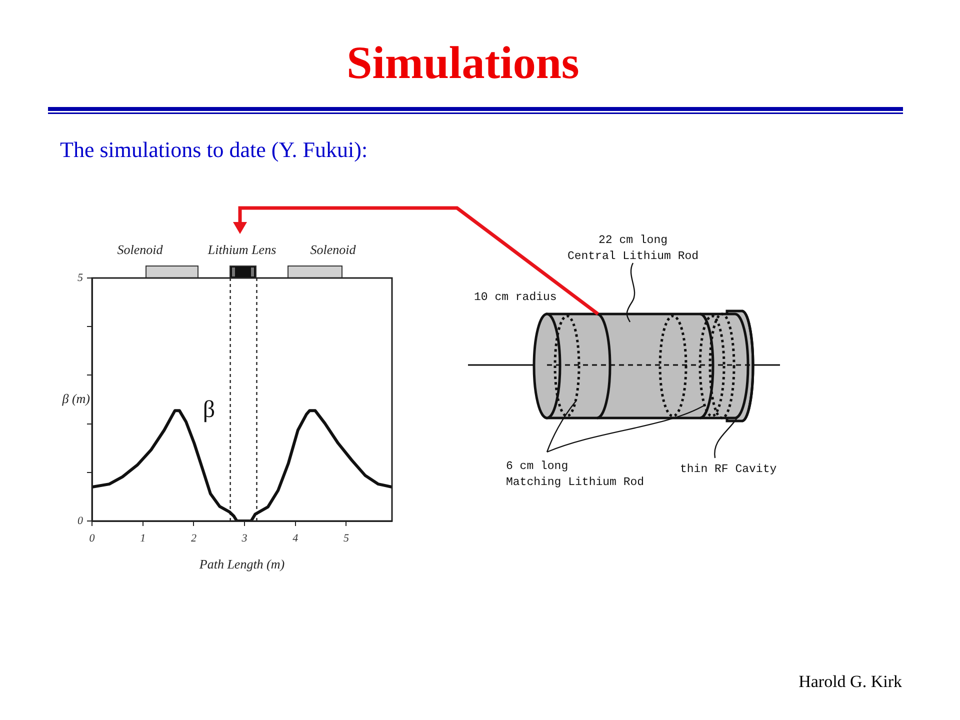 The height and width of the screenshot is (720, 960). Describe the element at coordinates (850, 682) in the screenshot. I see `text: Harold G. Kirk` at that location.